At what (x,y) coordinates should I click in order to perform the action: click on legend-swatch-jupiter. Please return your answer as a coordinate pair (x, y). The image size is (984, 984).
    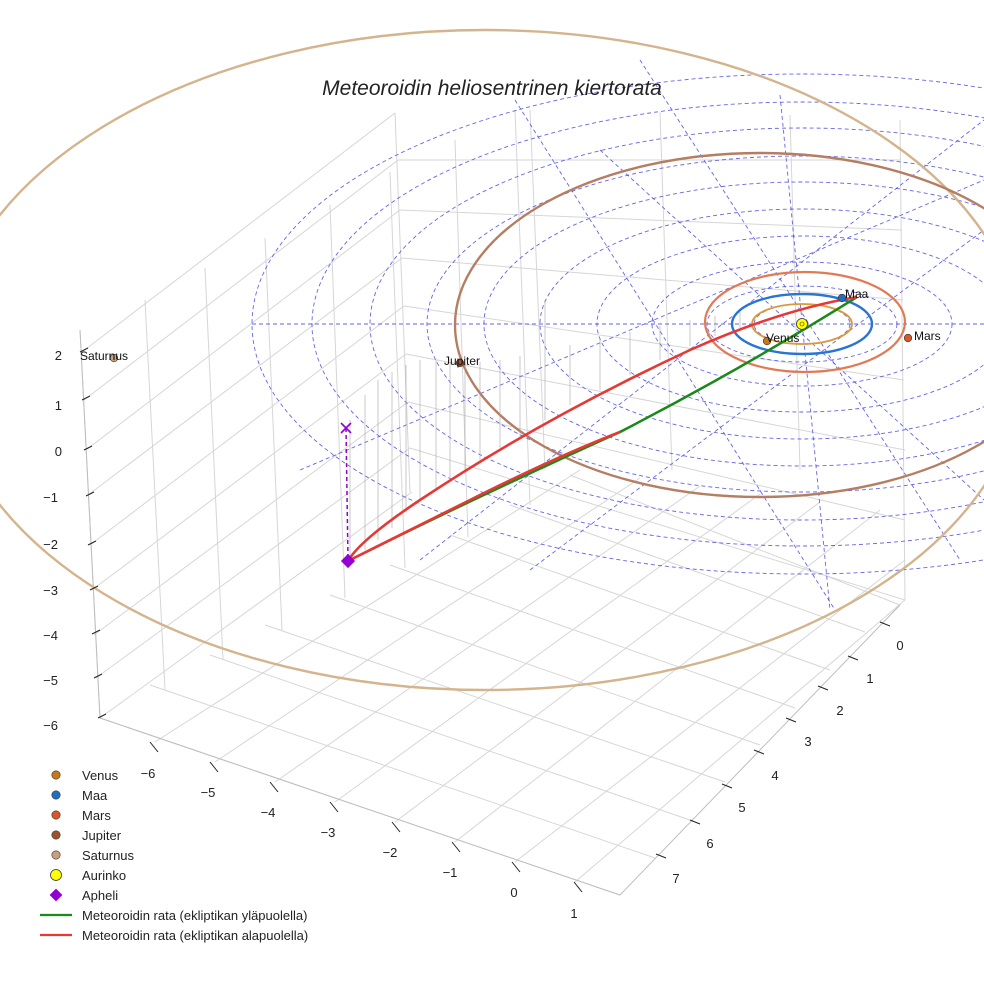
    Looking at the image, I should click on (56, 835).